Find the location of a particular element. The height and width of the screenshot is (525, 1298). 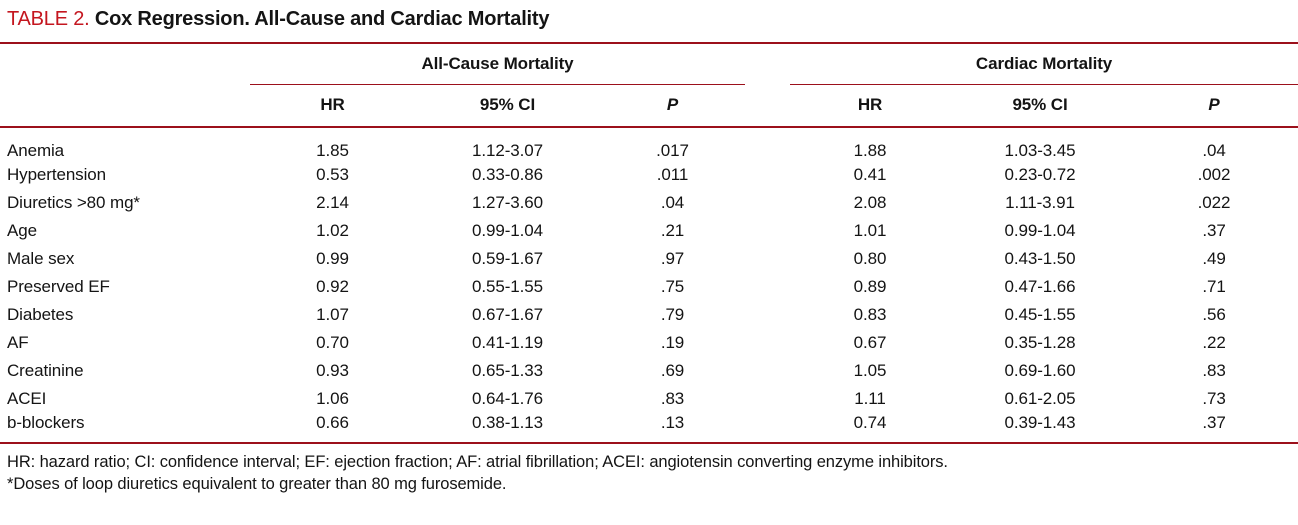

value-cell: 0.43-1.50 is located at coordinates (1040, 258).